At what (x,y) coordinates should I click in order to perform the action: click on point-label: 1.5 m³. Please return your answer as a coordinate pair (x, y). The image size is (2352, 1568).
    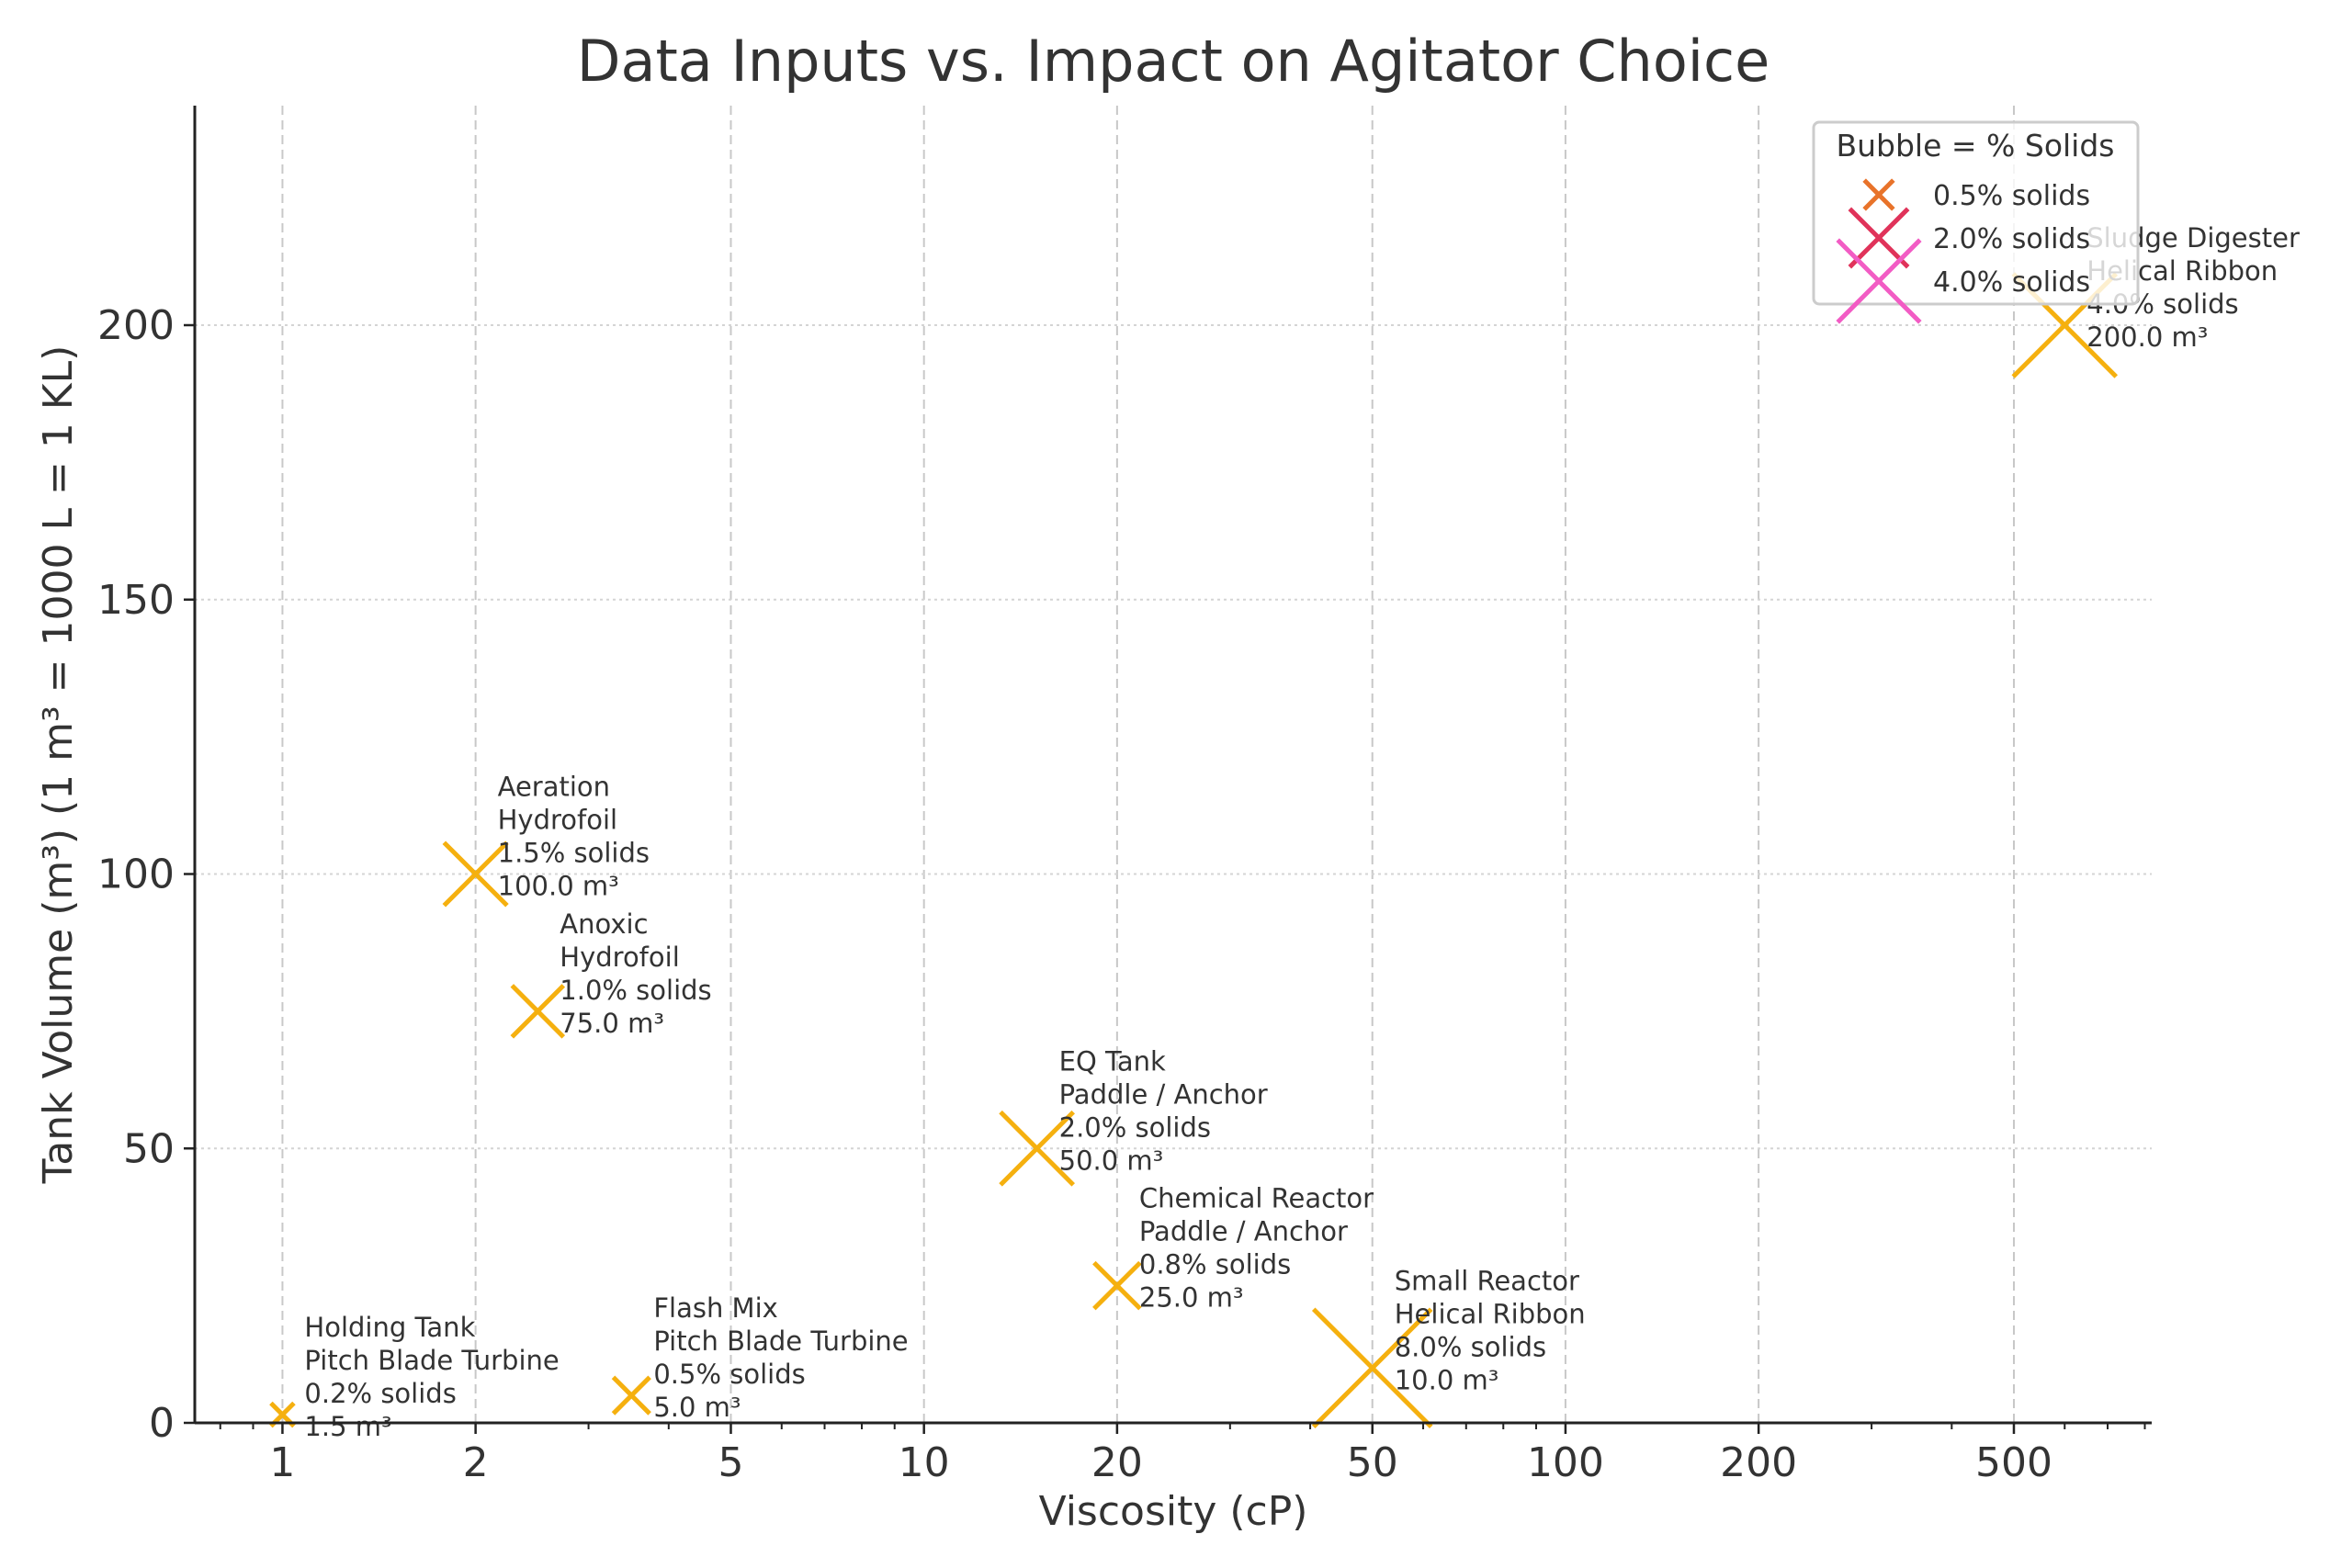
    Looking at the image, I should click on (348, 1427).